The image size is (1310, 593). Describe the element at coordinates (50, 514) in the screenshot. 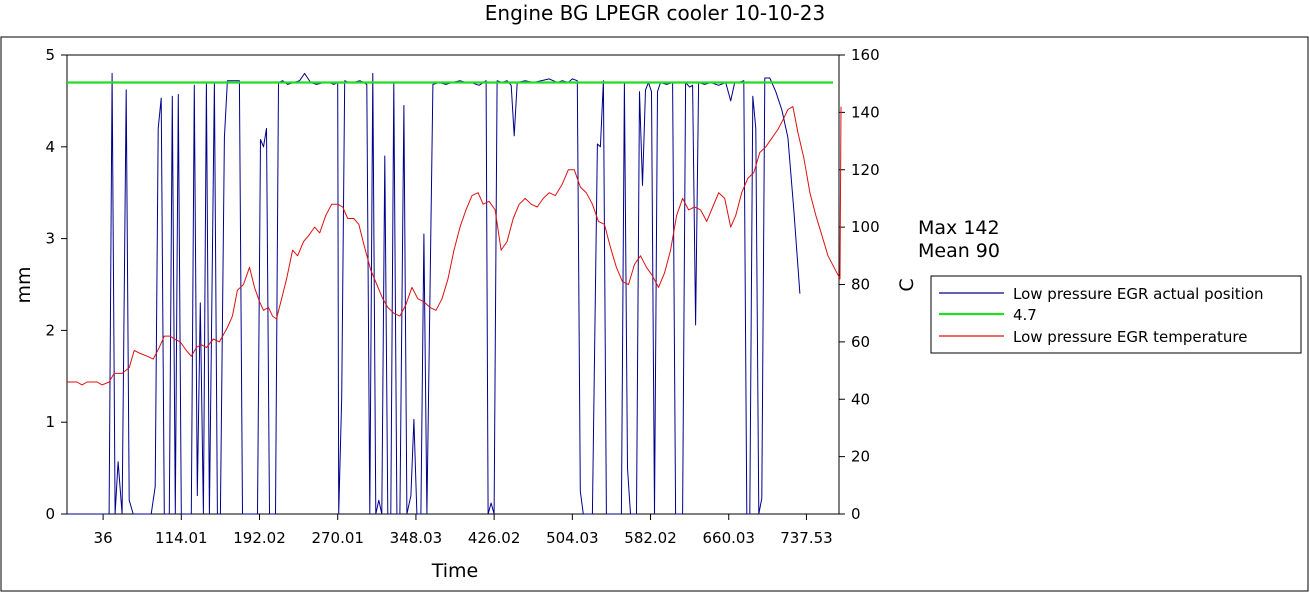

I see `left-y-tick-label: 0` at that location.